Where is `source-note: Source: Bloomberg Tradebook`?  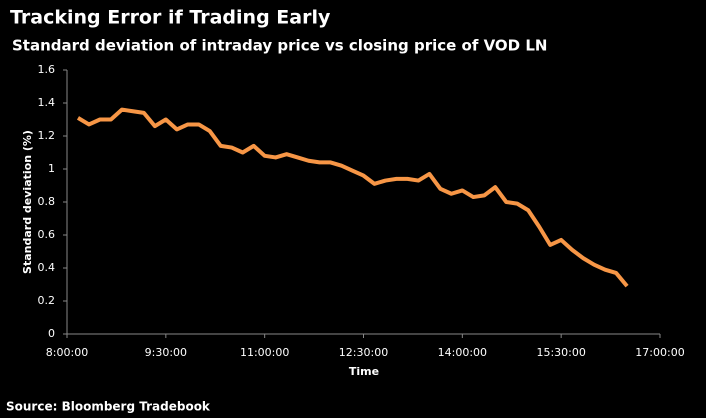
source-note: Source: Bloomberg Tradebook is located at coordinates (108, 407).